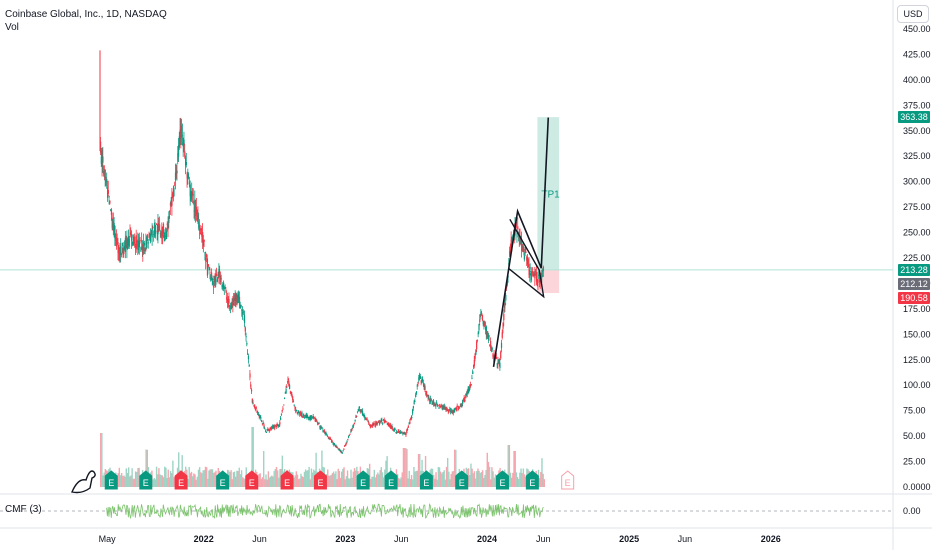 The image size is (932, 555). Describe the element at coordinates (526, 258) in the screenshot. I see `flag-channel` at that location.